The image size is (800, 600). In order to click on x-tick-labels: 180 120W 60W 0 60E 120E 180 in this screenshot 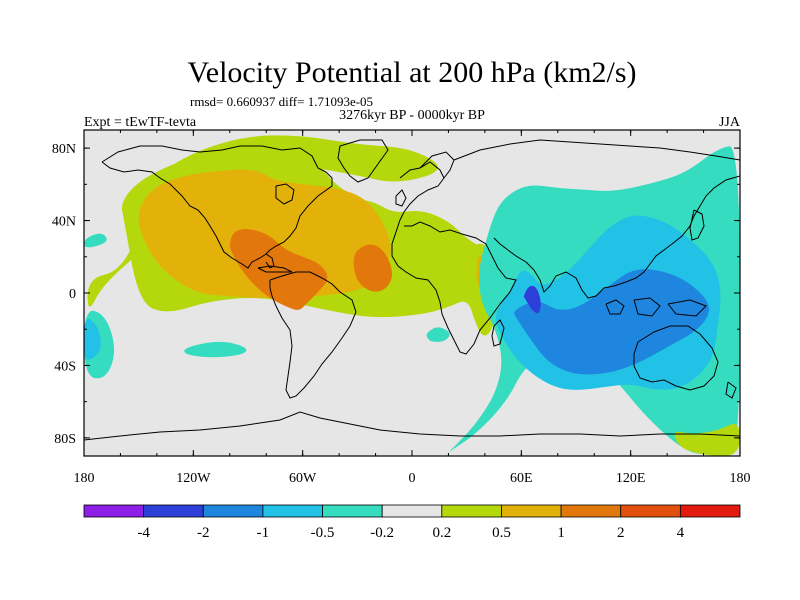, I will do `click(412, 478)`.